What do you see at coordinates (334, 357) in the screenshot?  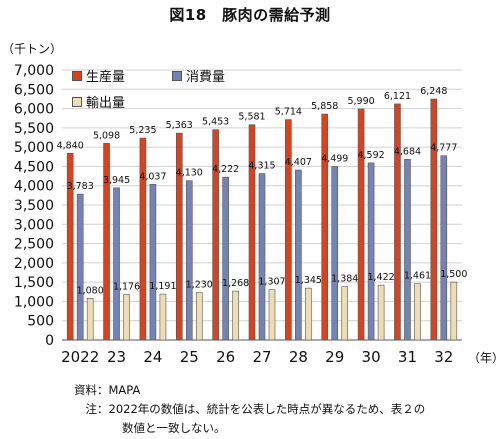 I see `x-tick-label: 29` at bounding box center [334, 357].